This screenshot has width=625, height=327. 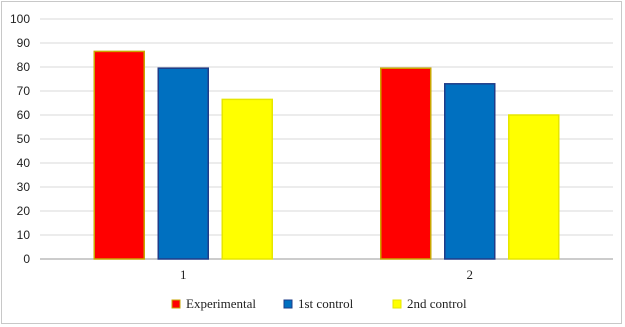 What do you see at coordinates (24, 187) in the screenshot?
I see `y-tick-label: 30` at bounding box center [24, 187].